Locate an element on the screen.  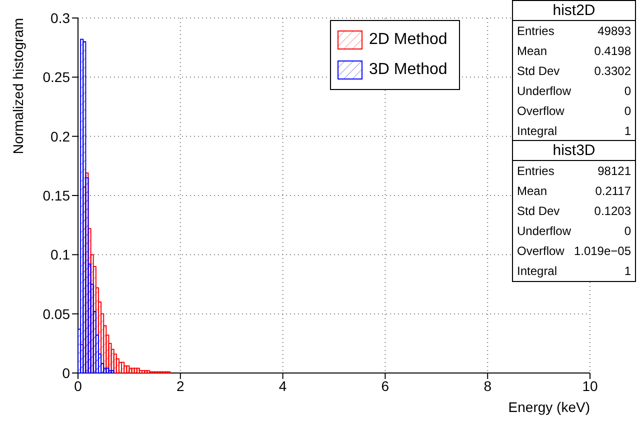
x-tick-label: 2 is located at coordinates (180, 386).